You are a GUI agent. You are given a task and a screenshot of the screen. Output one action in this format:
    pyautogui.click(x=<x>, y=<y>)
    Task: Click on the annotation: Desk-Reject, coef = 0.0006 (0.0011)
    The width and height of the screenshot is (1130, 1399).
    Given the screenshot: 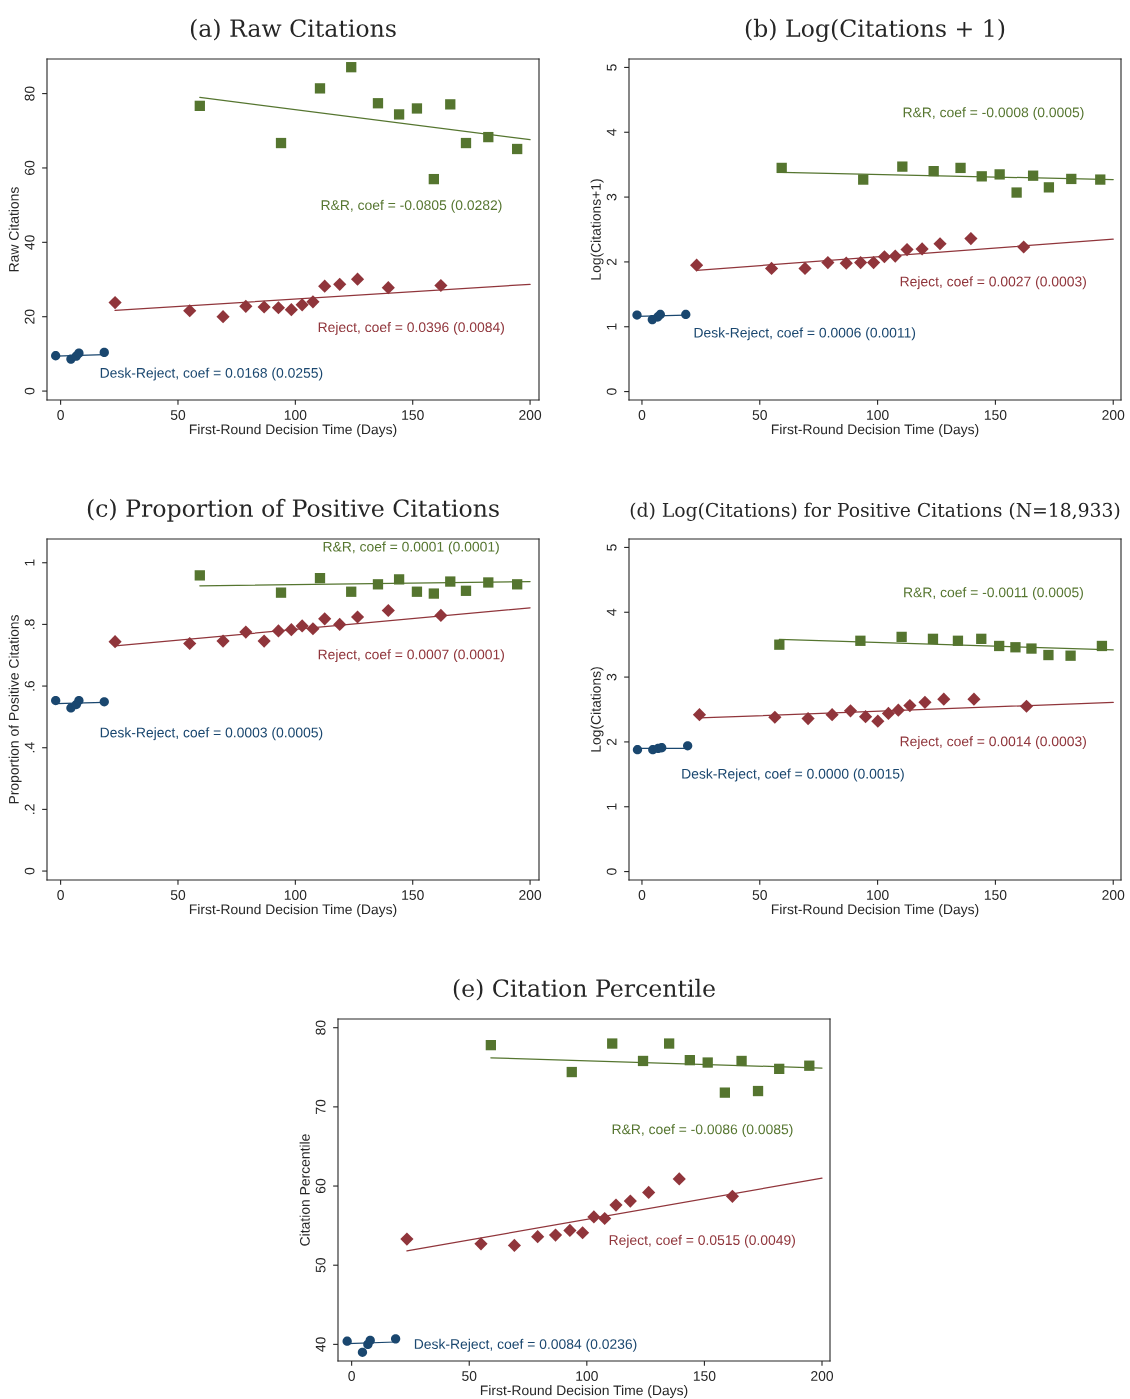 What is the action you would take?
    pyautogui.click(x=805, y=334)
    